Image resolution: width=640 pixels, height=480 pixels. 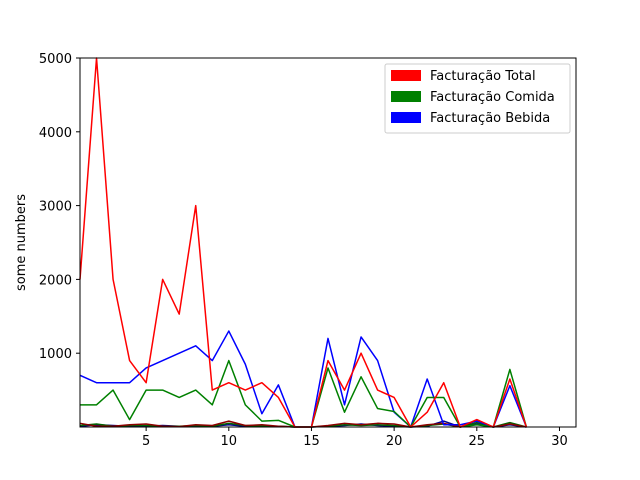 What do you see at coordinates (146, 441) in the screenshot?
I see `x-tick-label: 5` at bounding box center [146, 441].